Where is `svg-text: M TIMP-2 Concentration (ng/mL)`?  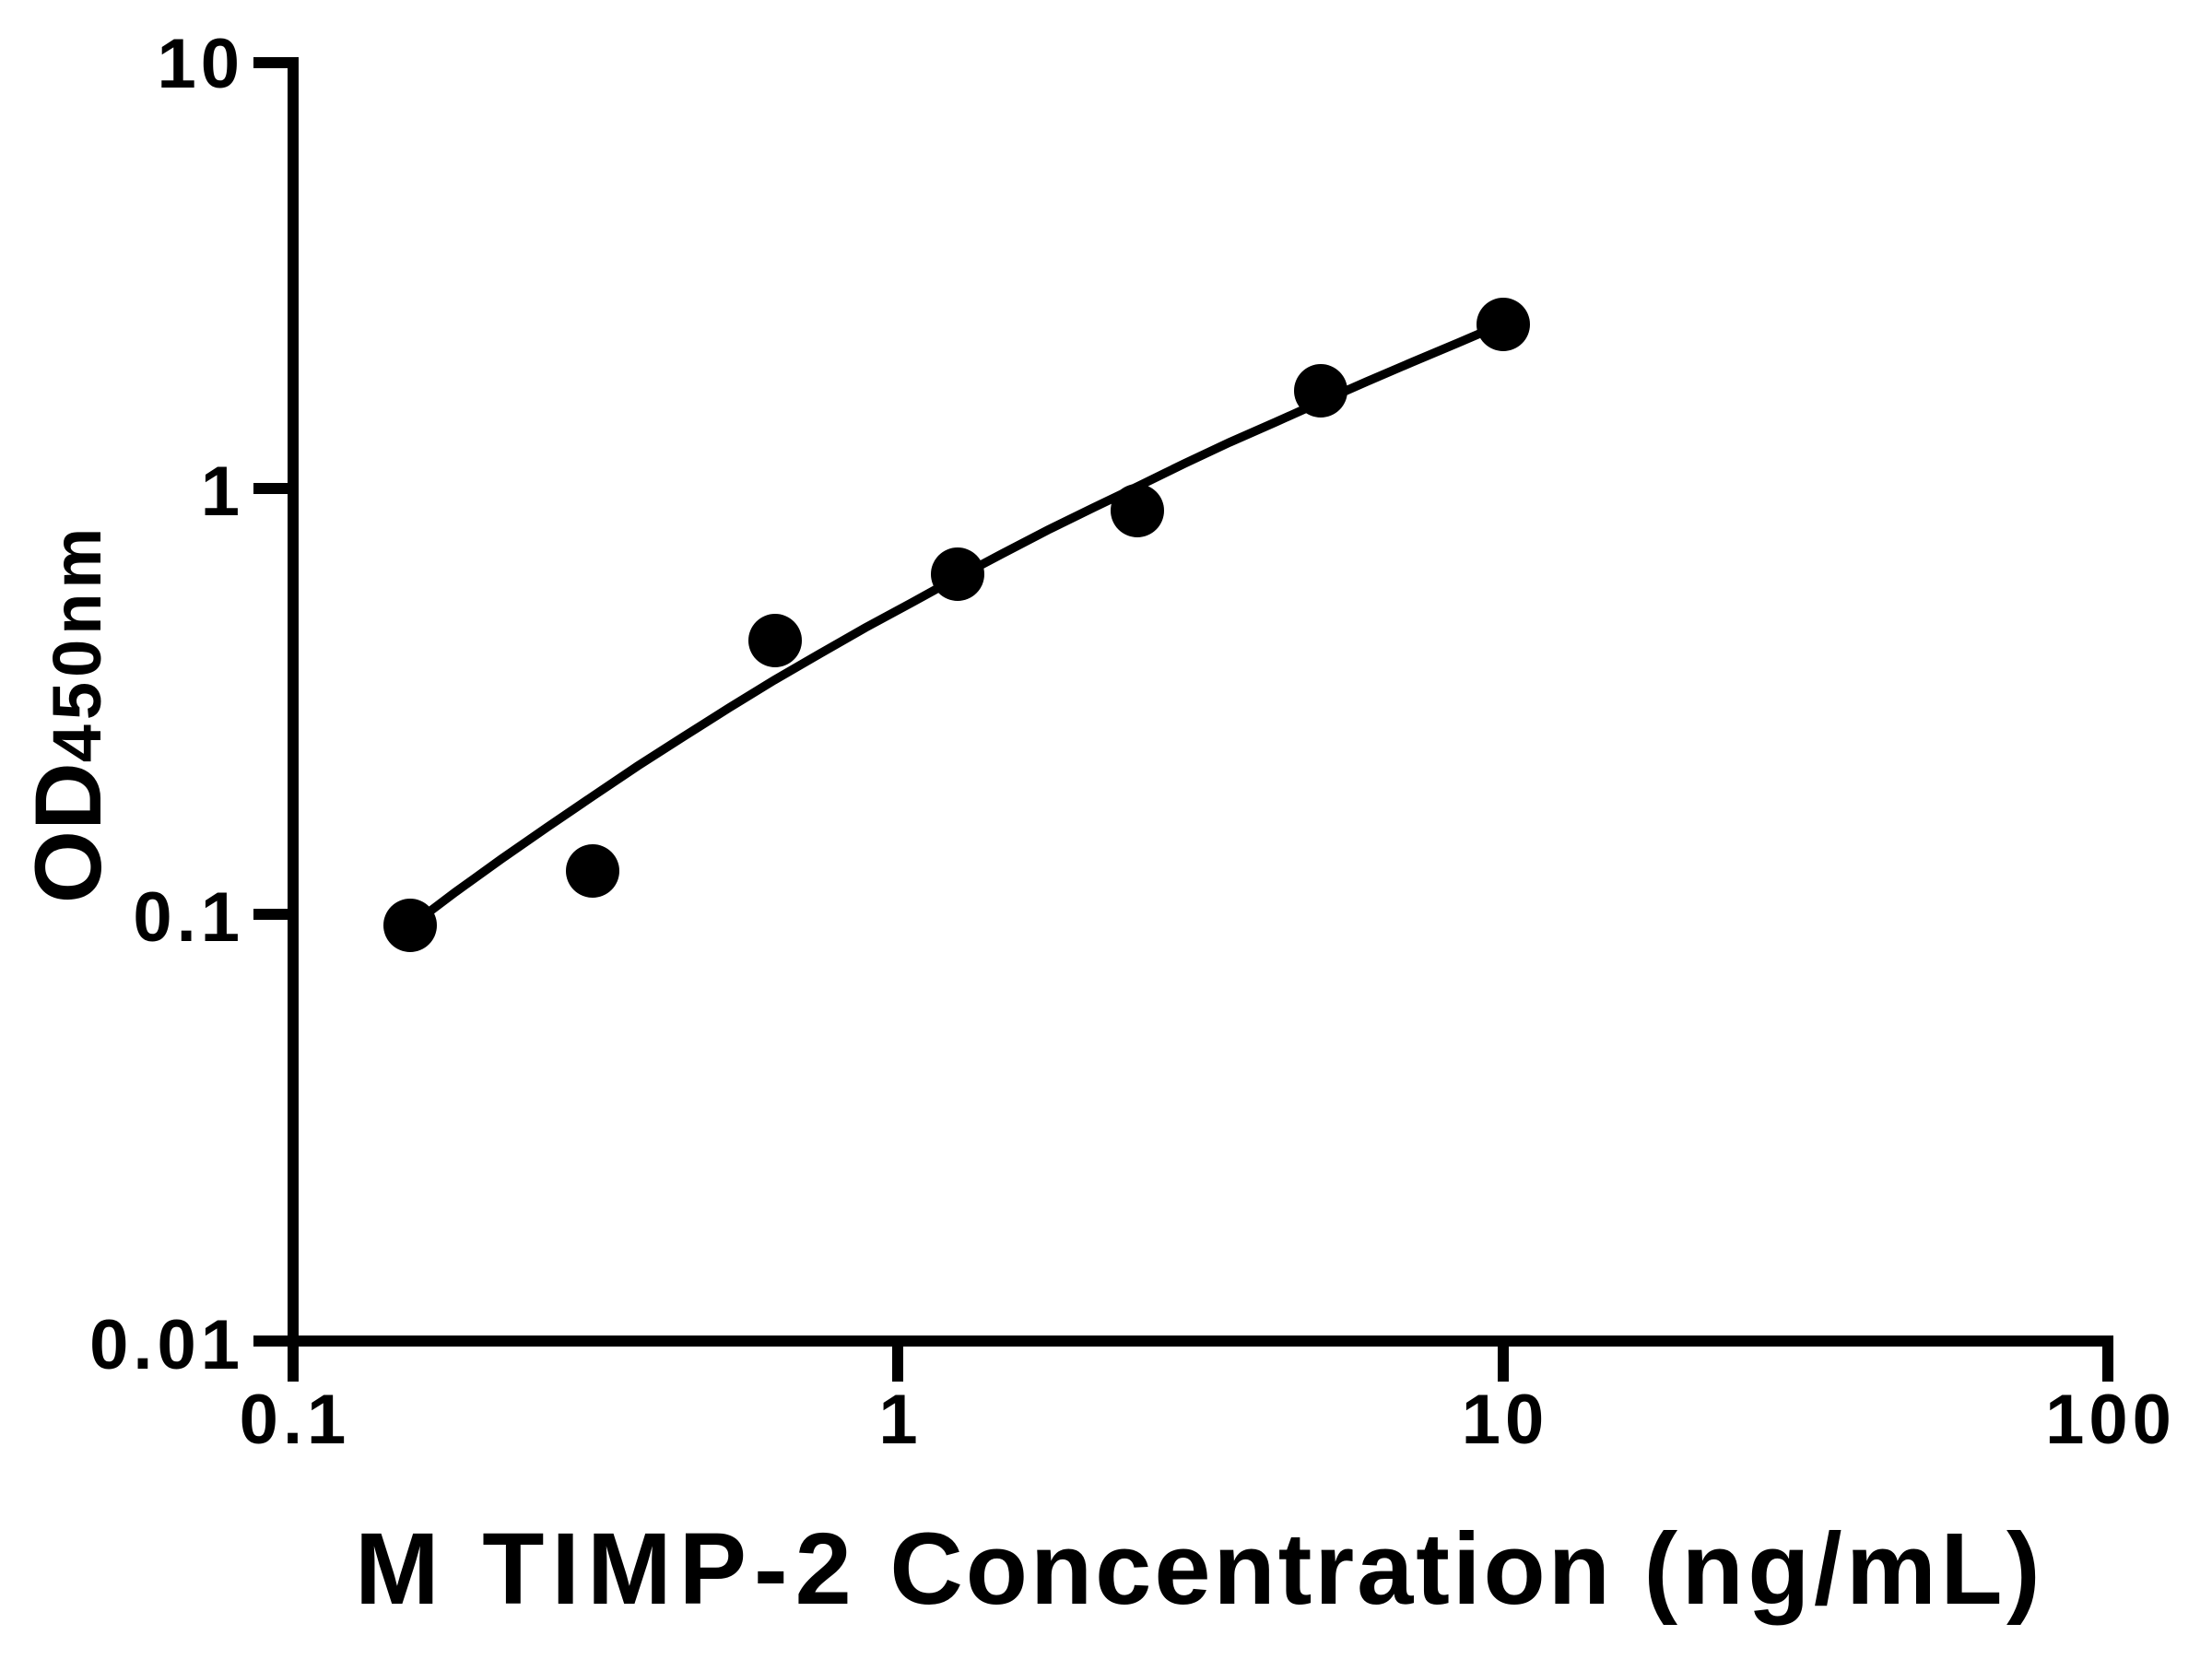 svg-text: M TIMP-2 Concentration (ng/mL) is located at coordinates (1199, 1569).